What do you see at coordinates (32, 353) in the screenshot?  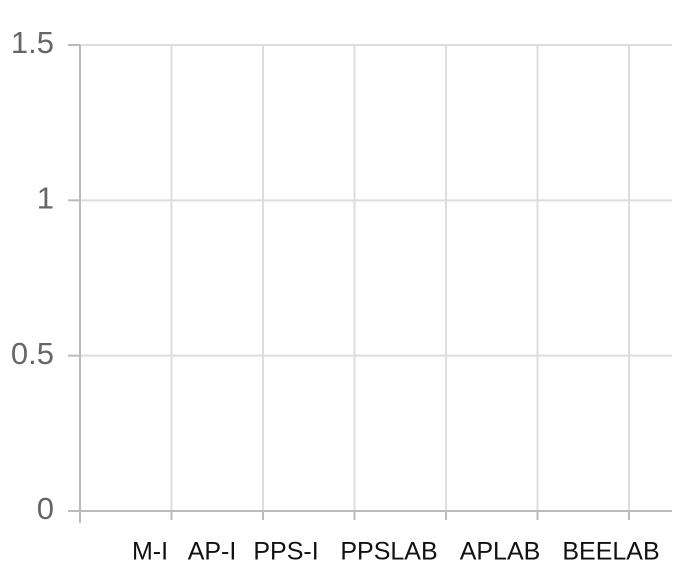 I see `y-tick-label: 0.5` at bounding box center [32, 353].